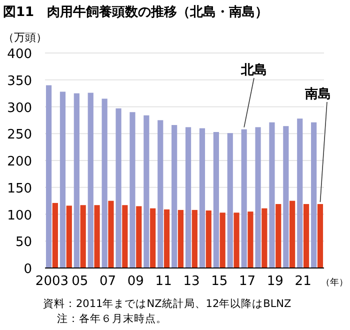 This screenshot has width=350, height=330. Describe the element at coordinates (254, 70) in the screenshot. I see `legend: 北島` at that location.